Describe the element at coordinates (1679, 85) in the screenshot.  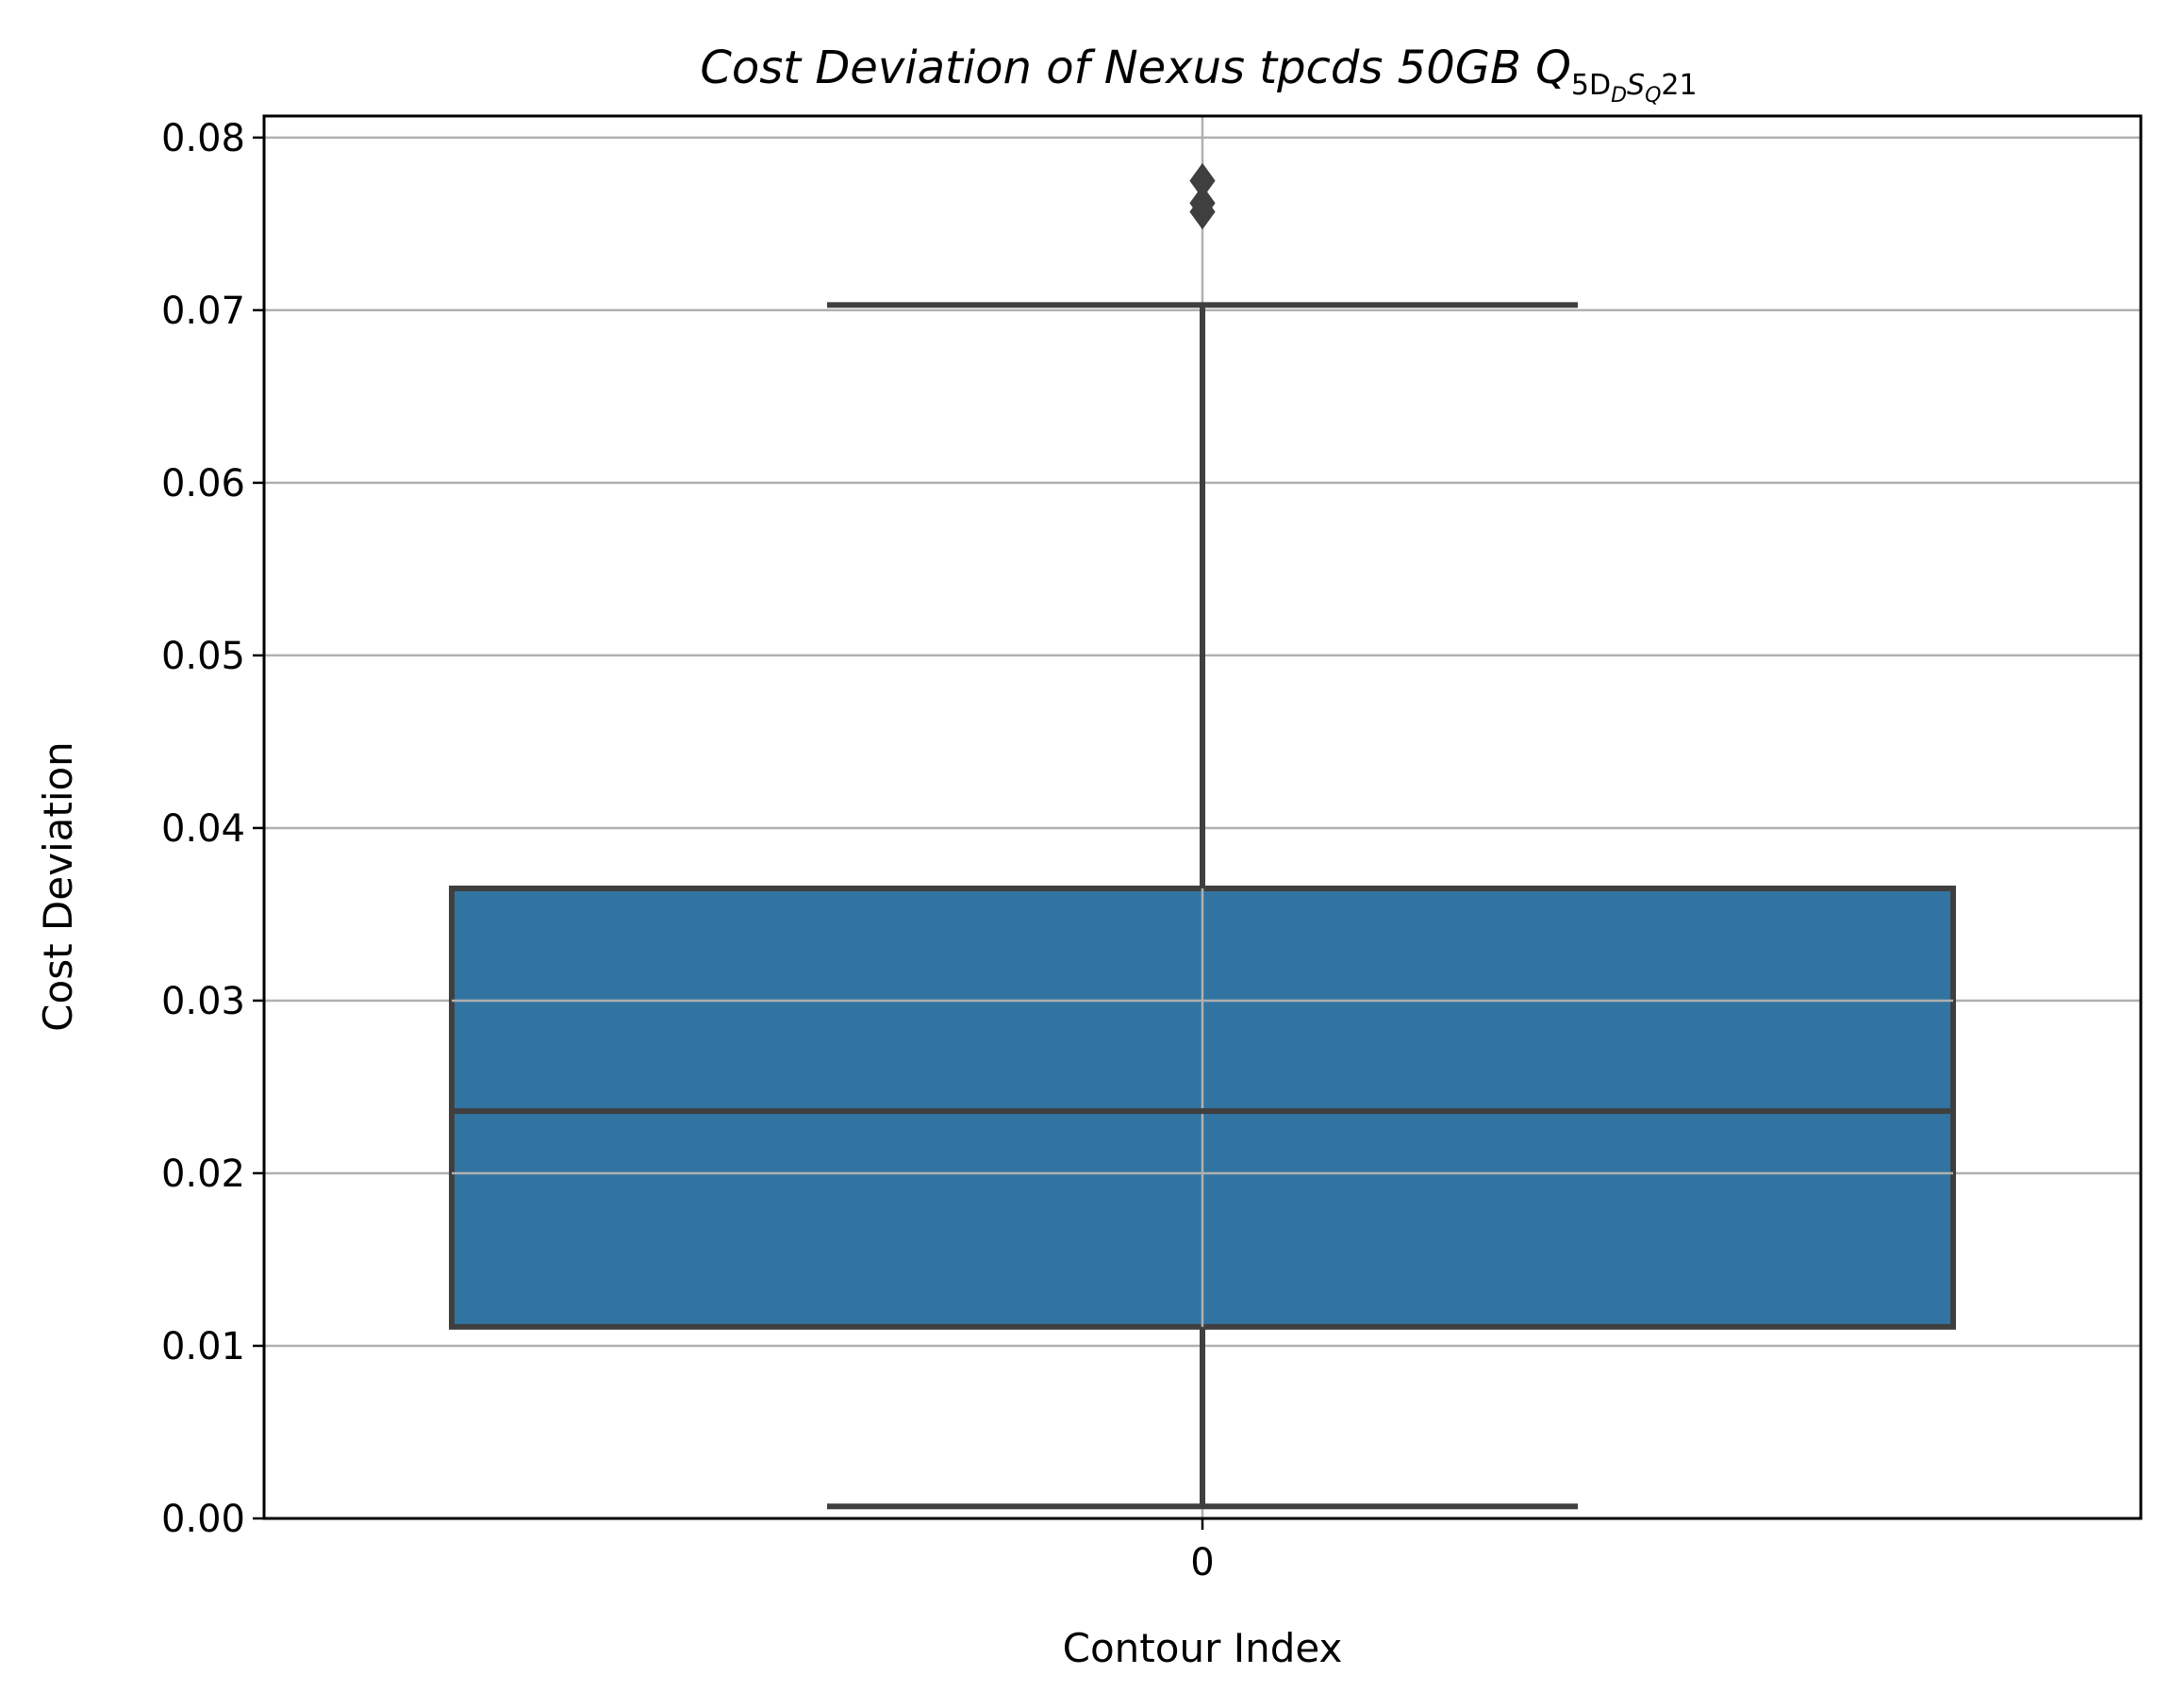
I see `chart-title-suffix: 21` at that location.